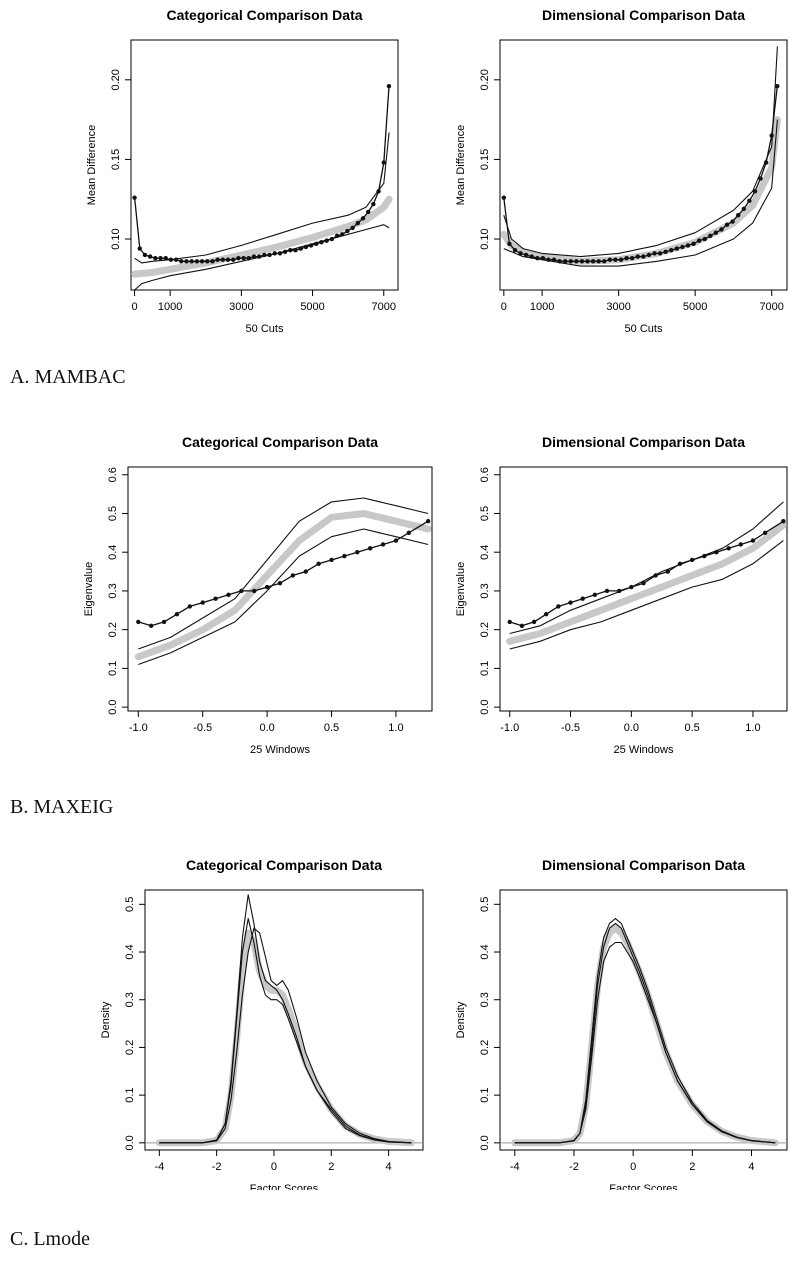 The image size is (789, 1262). What do you see at coordinates (695, 307) in the screenshot?
I see `x-tick-label: 5000` at bounding box center [695, 307].